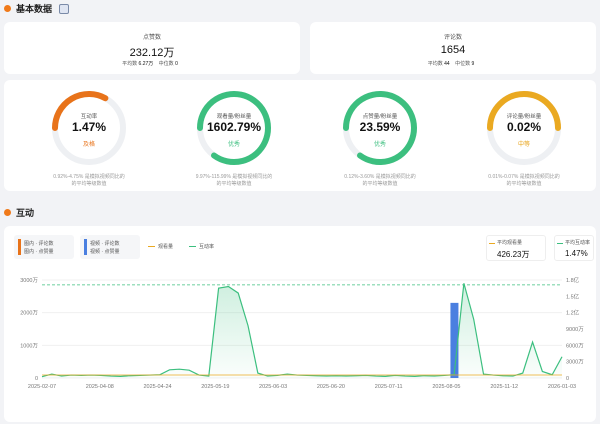 Image resolution: width=600 pixels, height=424 pixels. What do you see at coordinates (34, 9) in the screenshot?
I see `section-title: 基本数据` at bounding box center [34, 9].